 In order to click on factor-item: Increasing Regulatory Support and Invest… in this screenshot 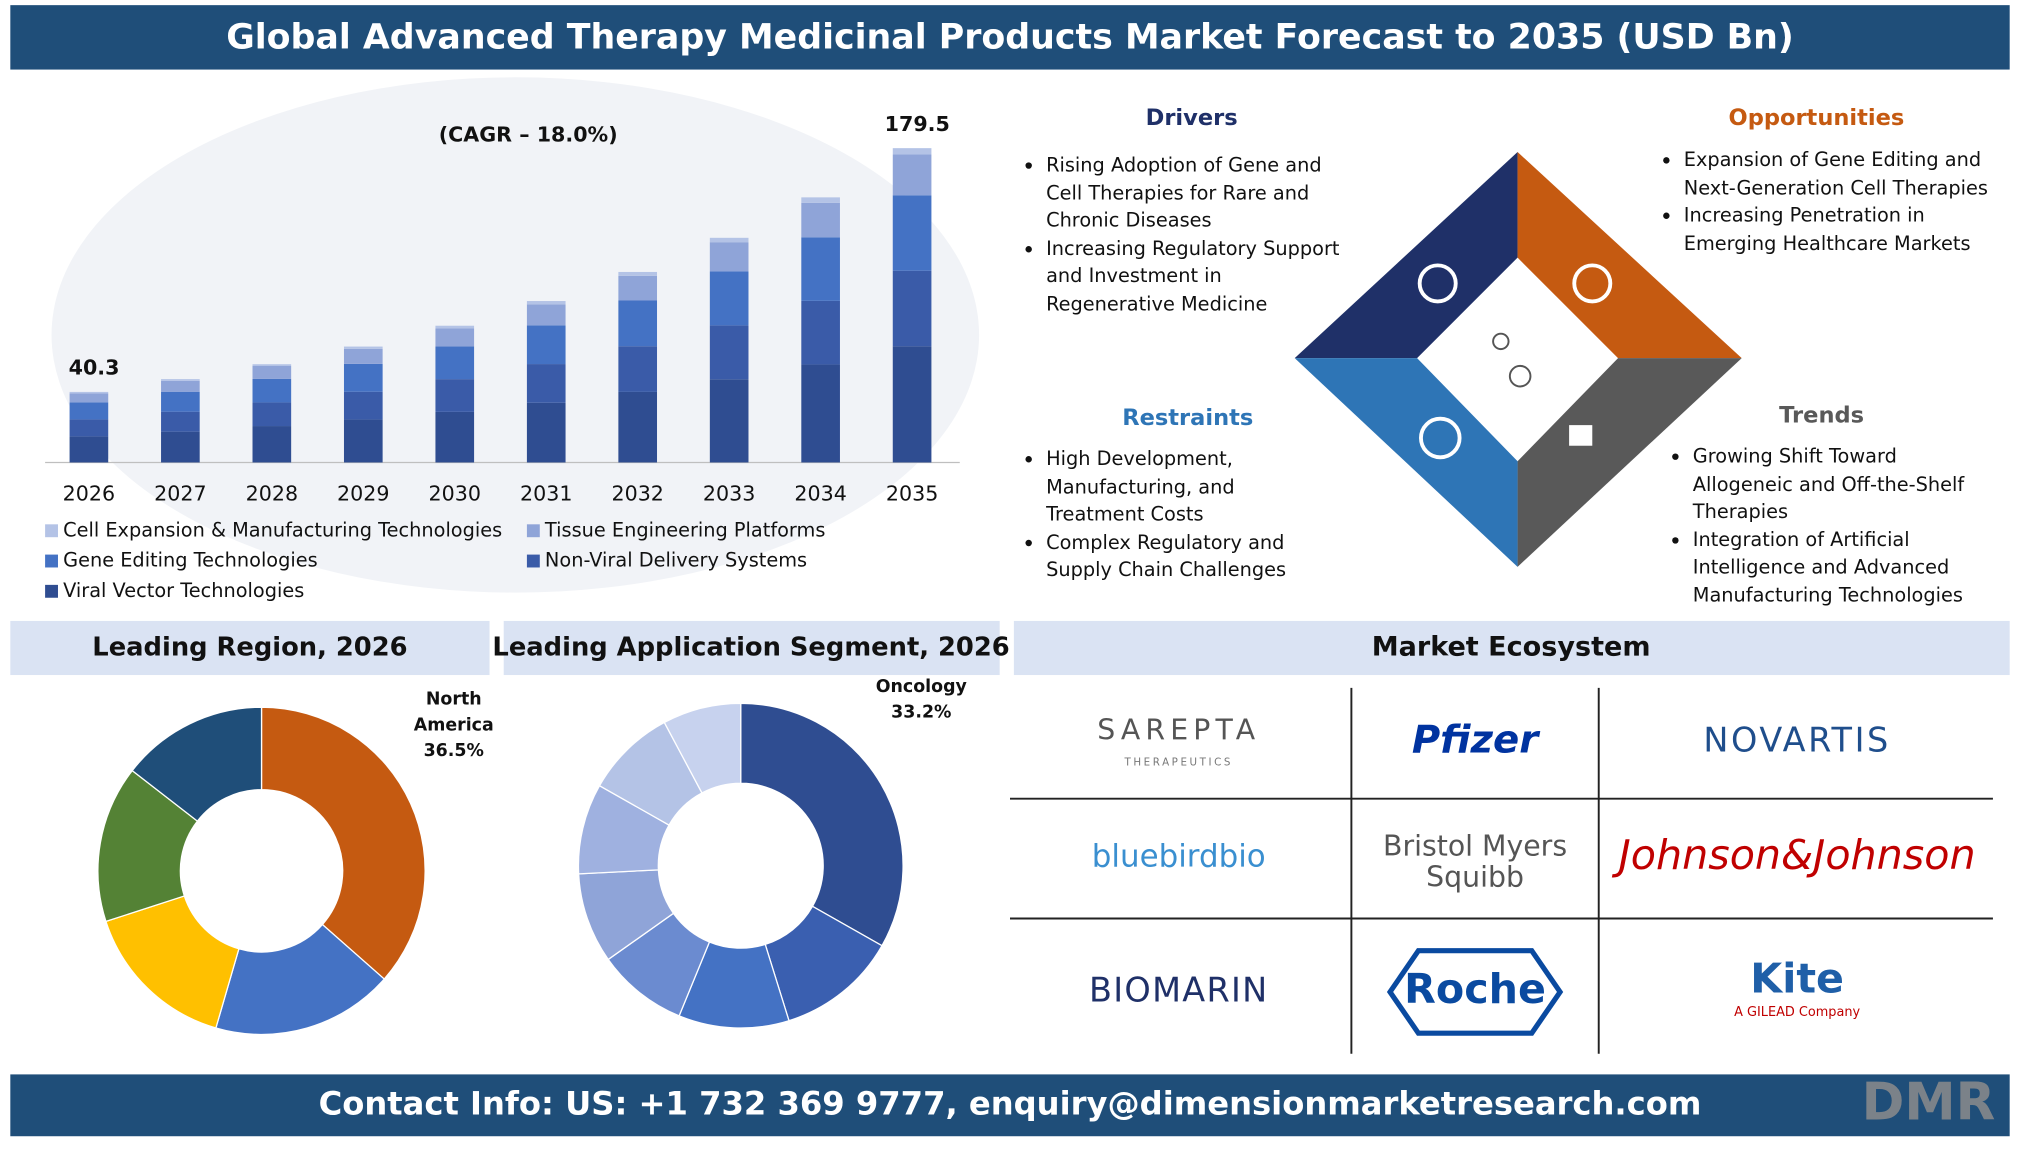, I will do `click(1193, 276)`.